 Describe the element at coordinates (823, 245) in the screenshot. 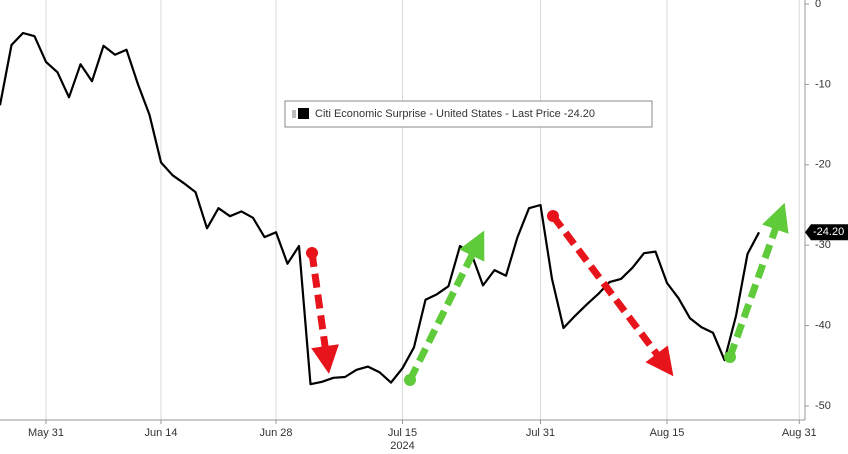

I see `y-tick-label: -30` at that location.